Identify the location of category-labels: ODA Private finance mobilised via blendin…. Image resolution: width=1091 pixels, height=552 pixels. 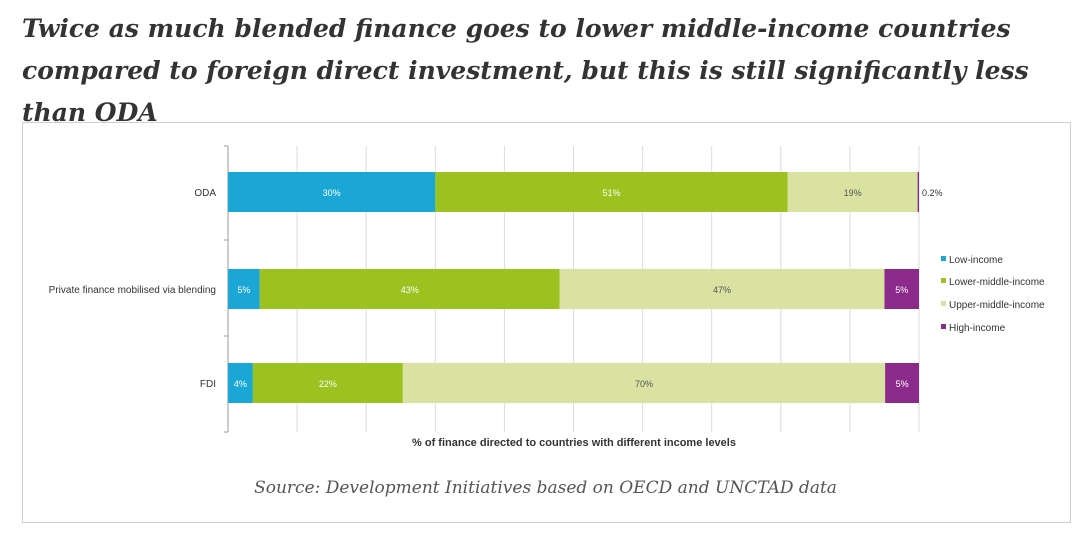
(133, 289).